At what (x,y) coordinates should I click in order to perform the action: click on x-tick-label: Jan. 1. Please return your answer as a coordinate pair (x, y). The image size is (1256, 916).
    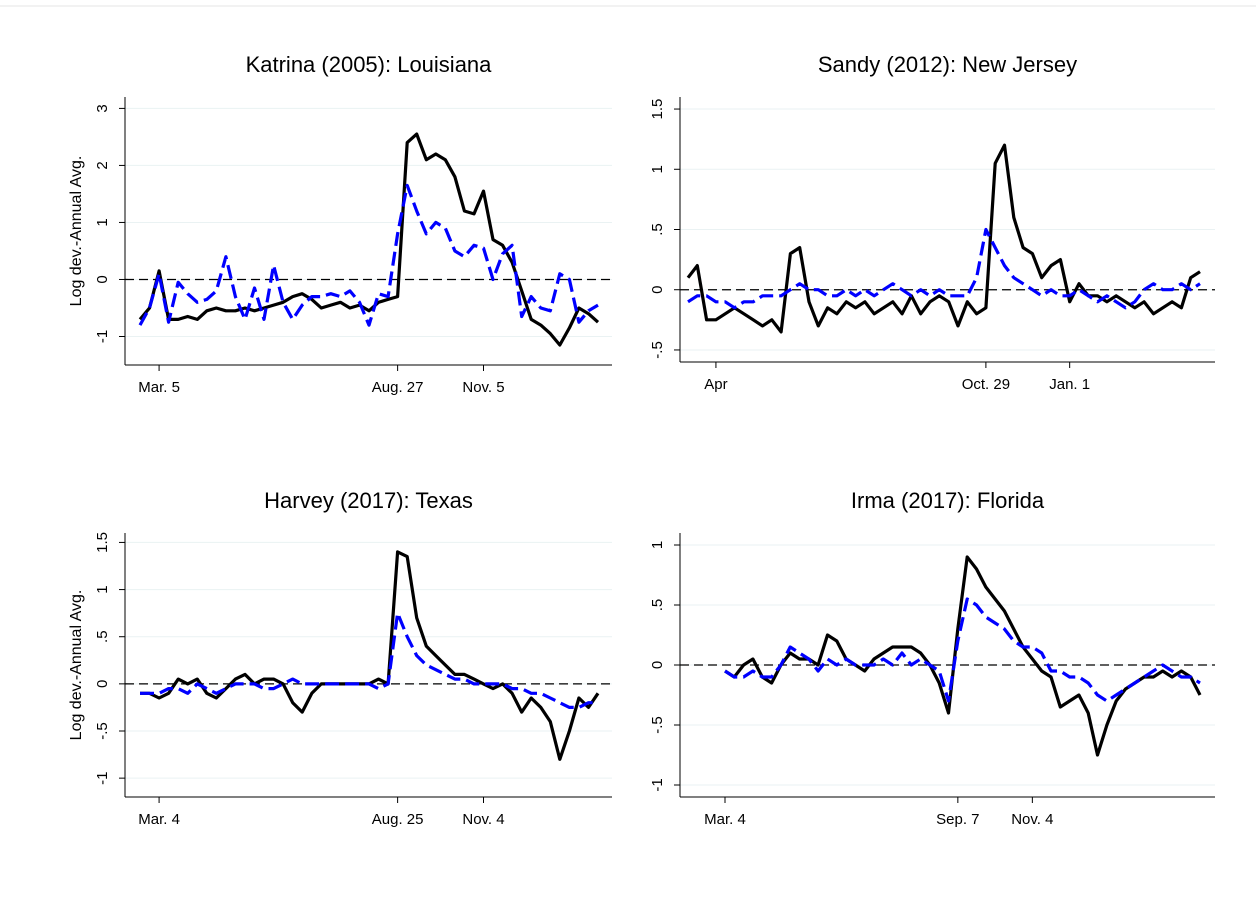
    Looking at the image, I should click on (1069, 384).